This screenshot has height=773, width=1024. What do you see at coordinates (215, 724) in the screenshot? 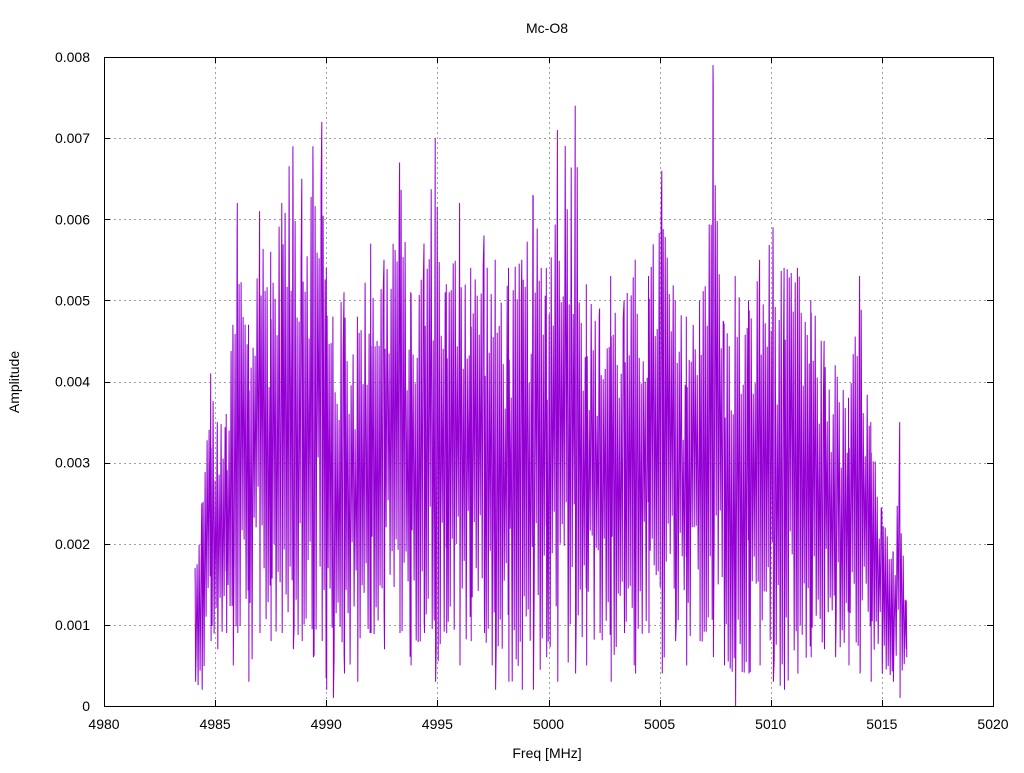
I see `x-tick-label: 4985` at bounding box center [215, 724].